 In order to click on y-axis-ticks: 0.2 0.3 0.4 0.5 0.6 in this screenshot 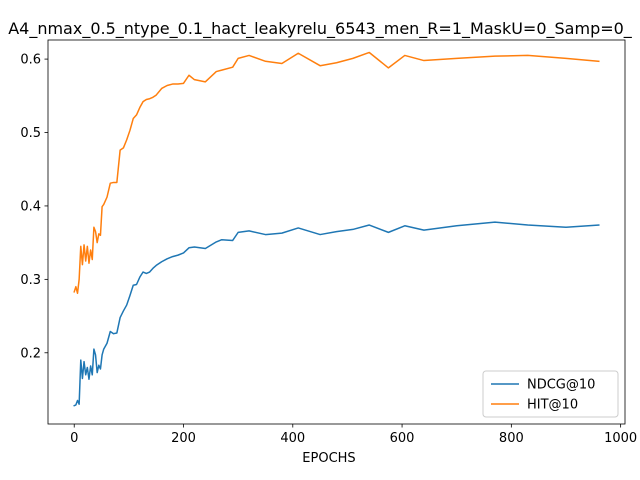, I will do `click(34, 207)`.